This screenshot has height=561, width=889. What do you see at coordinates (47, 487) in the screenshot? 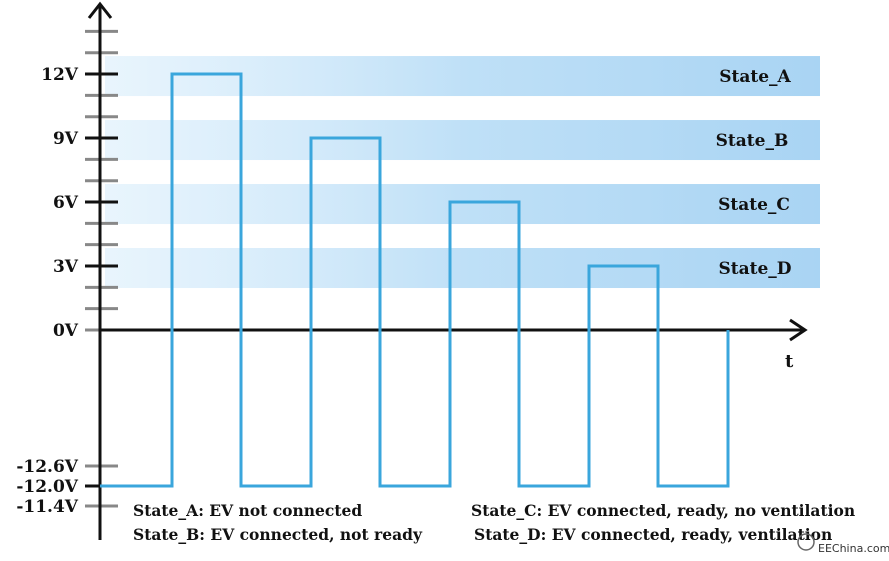
I see `y-tick-label: -12.0V` at bounding box center [47, 487].